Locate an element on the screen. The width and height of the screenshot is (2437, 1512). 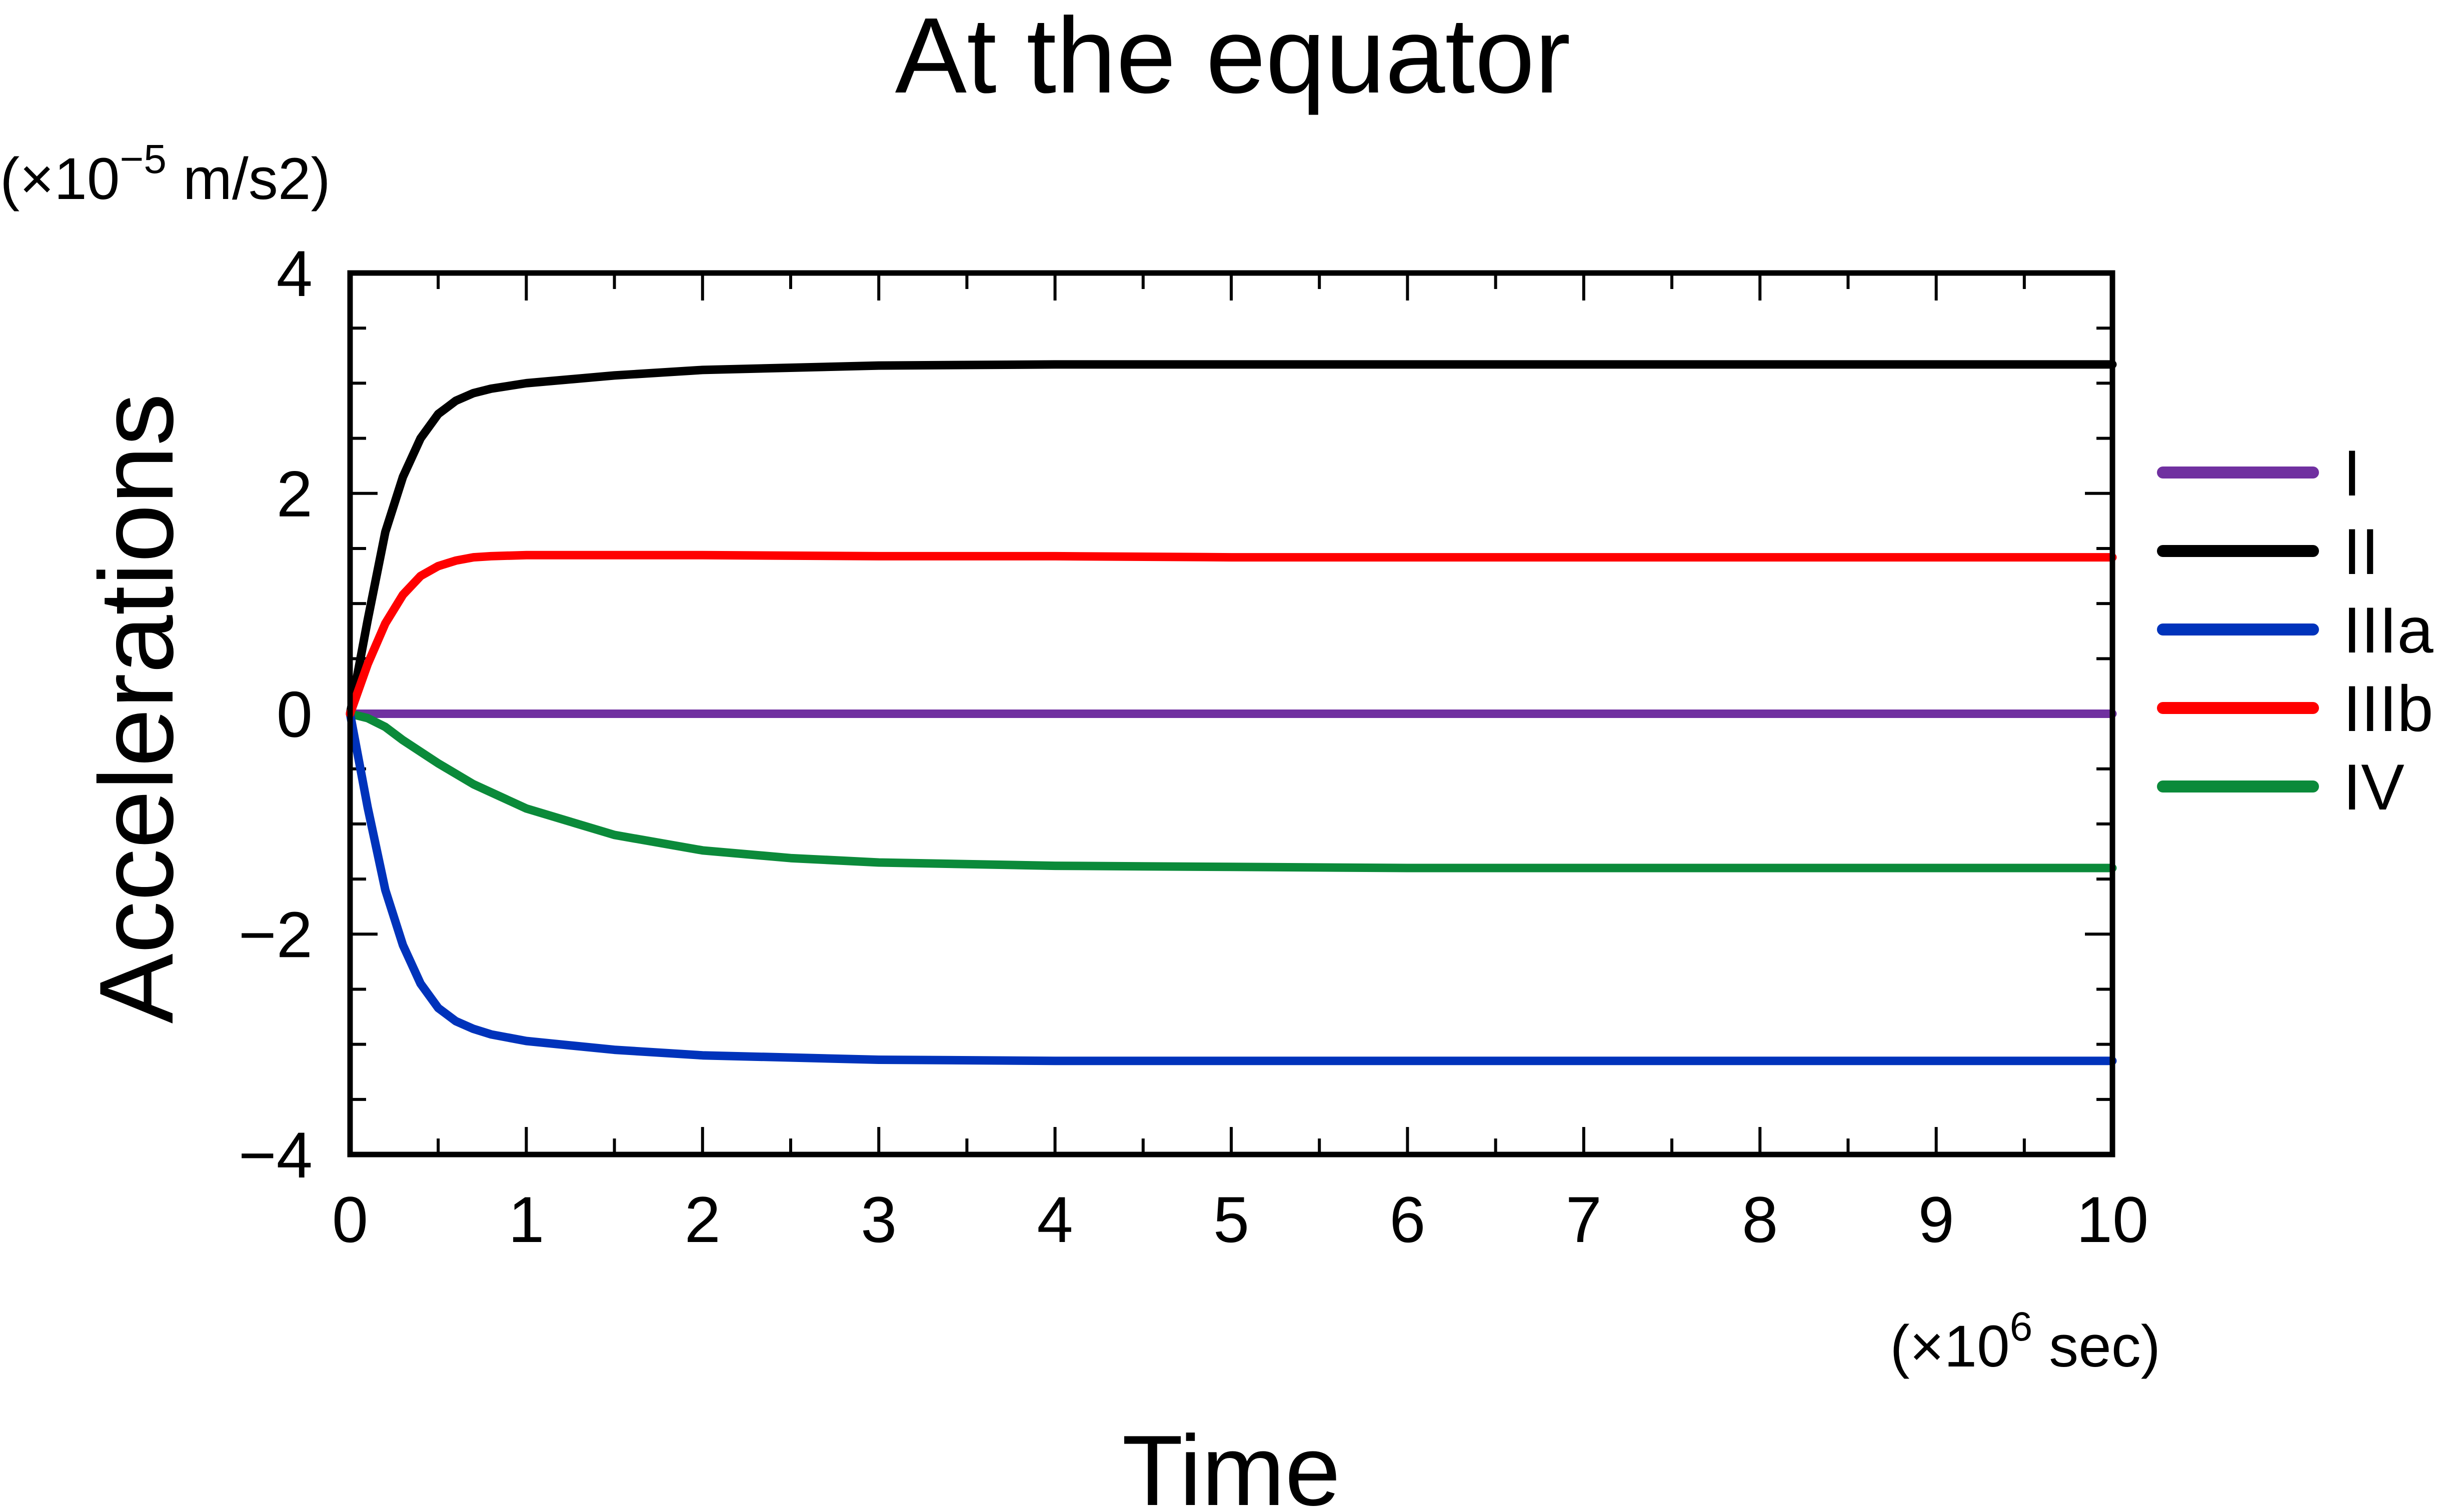
x-tick-label: 0 is located at coordinates (350, 1219).